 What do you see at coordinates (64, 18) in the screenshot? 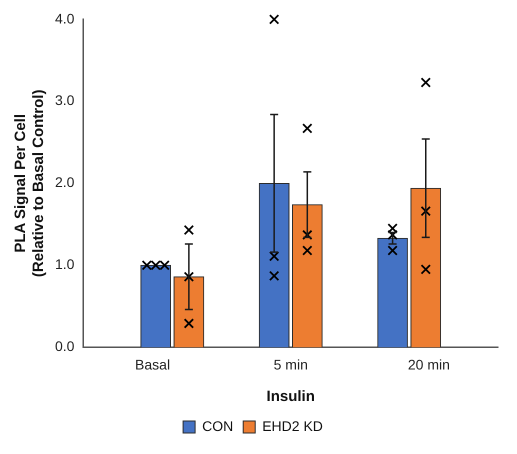
I see `y-tick-label: 4.0` at bounding box center [64, 18].